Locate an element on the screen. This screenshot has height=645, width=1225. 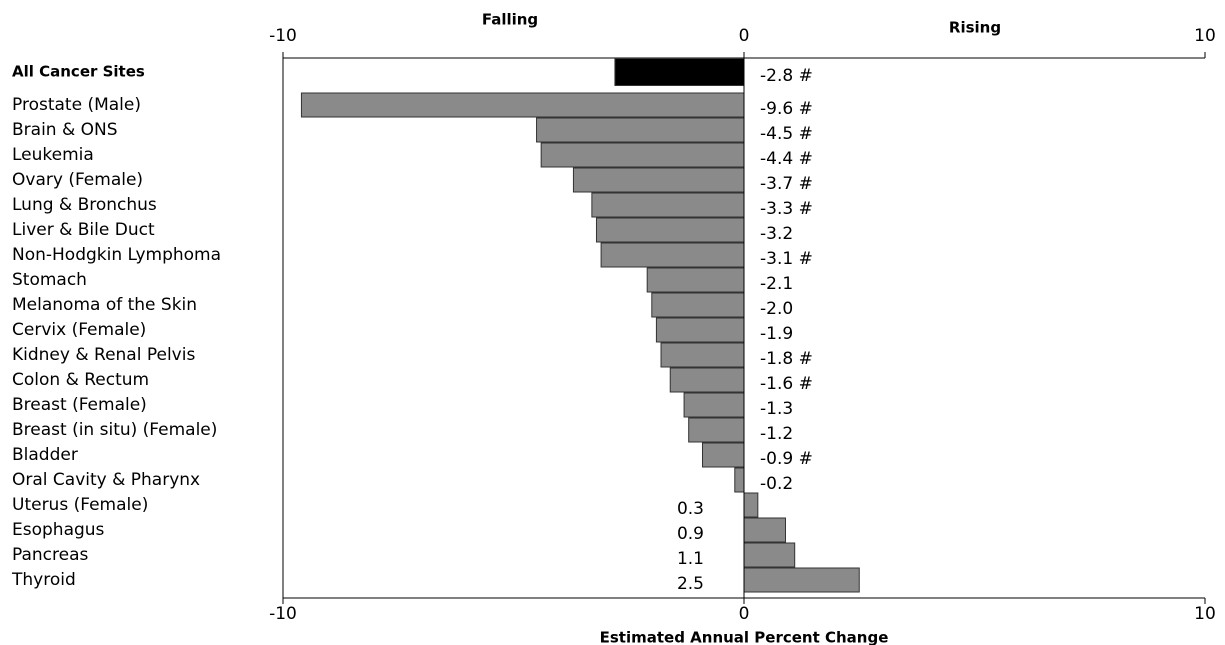
value-label: -0.2 is located at coordinates (776, 484).